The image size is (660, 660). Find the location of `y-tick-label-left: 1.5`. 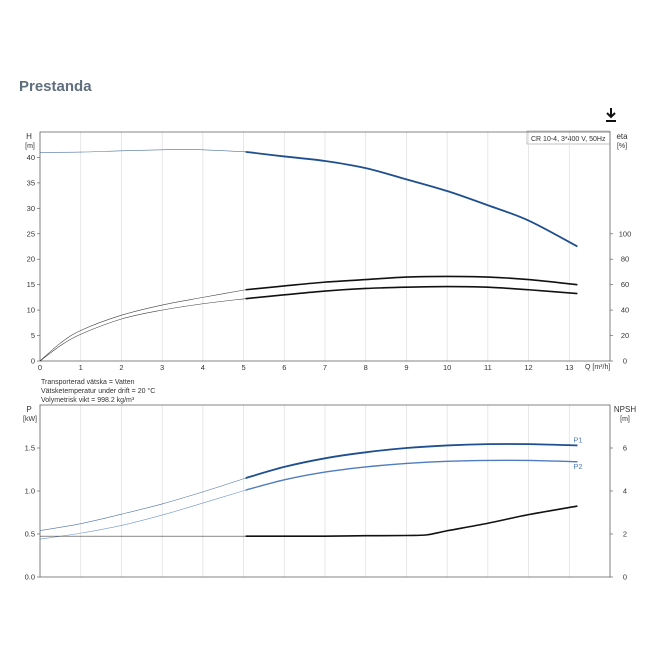

y-tick-label-left: 1.5 is located at coordinates (30, 448).